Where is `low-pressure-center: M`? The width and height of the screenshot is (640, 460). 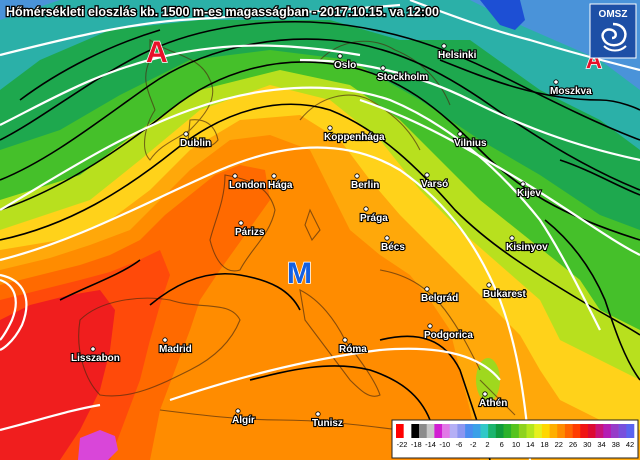 low-pressure-center: M is located at coordinates (299, 273).